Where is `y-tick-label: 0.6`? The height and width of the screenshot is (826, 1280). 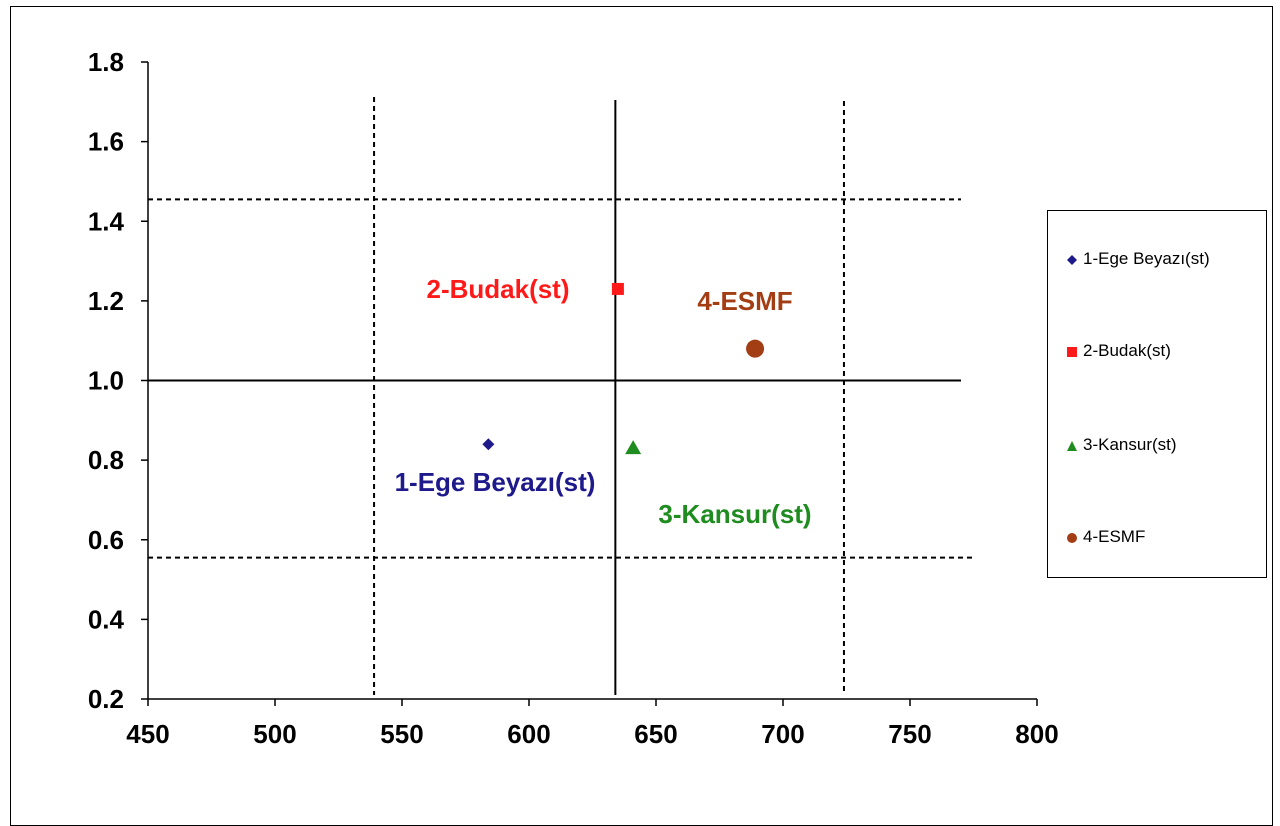 y-tick-label: 0.6 is located at coordinates (106, 540).